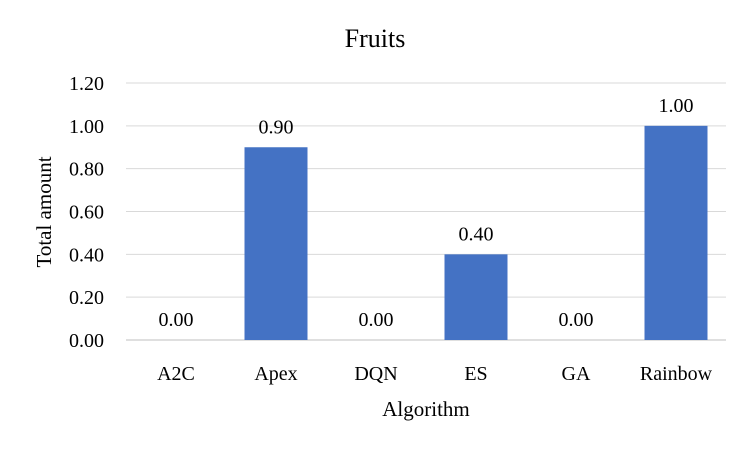 The height and width of the screenshot is (450, 750). What do you see at coordinates (426, 409) in the screenshot?
I see `x-axis-title: Algorithm` at bounding box center [426, 409].